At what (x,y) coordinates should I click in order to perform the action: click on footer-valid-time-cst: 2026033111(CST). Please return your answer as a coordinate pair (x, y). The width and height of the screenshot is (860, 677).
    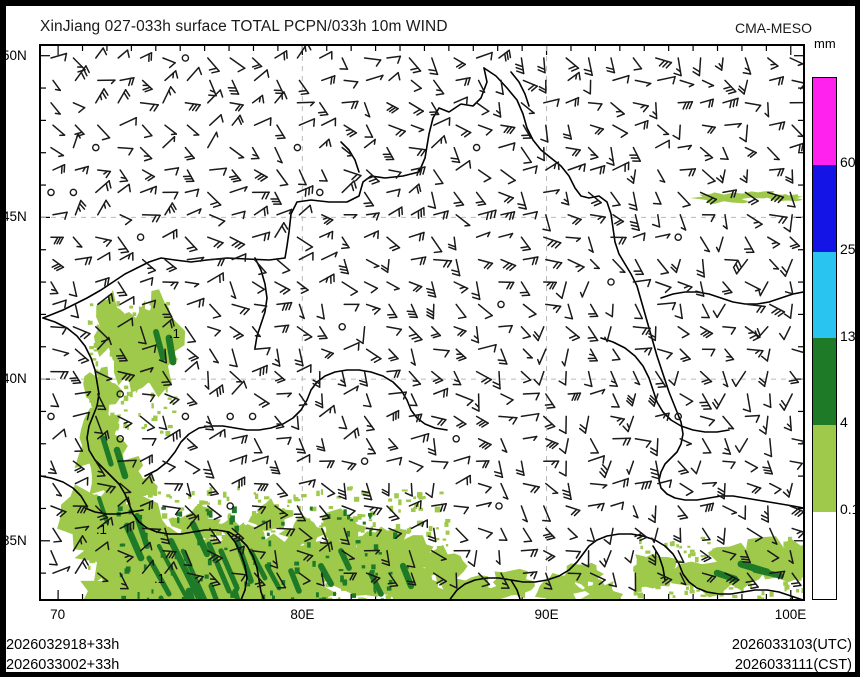
    Looking at the image, I should click on (793, 665).